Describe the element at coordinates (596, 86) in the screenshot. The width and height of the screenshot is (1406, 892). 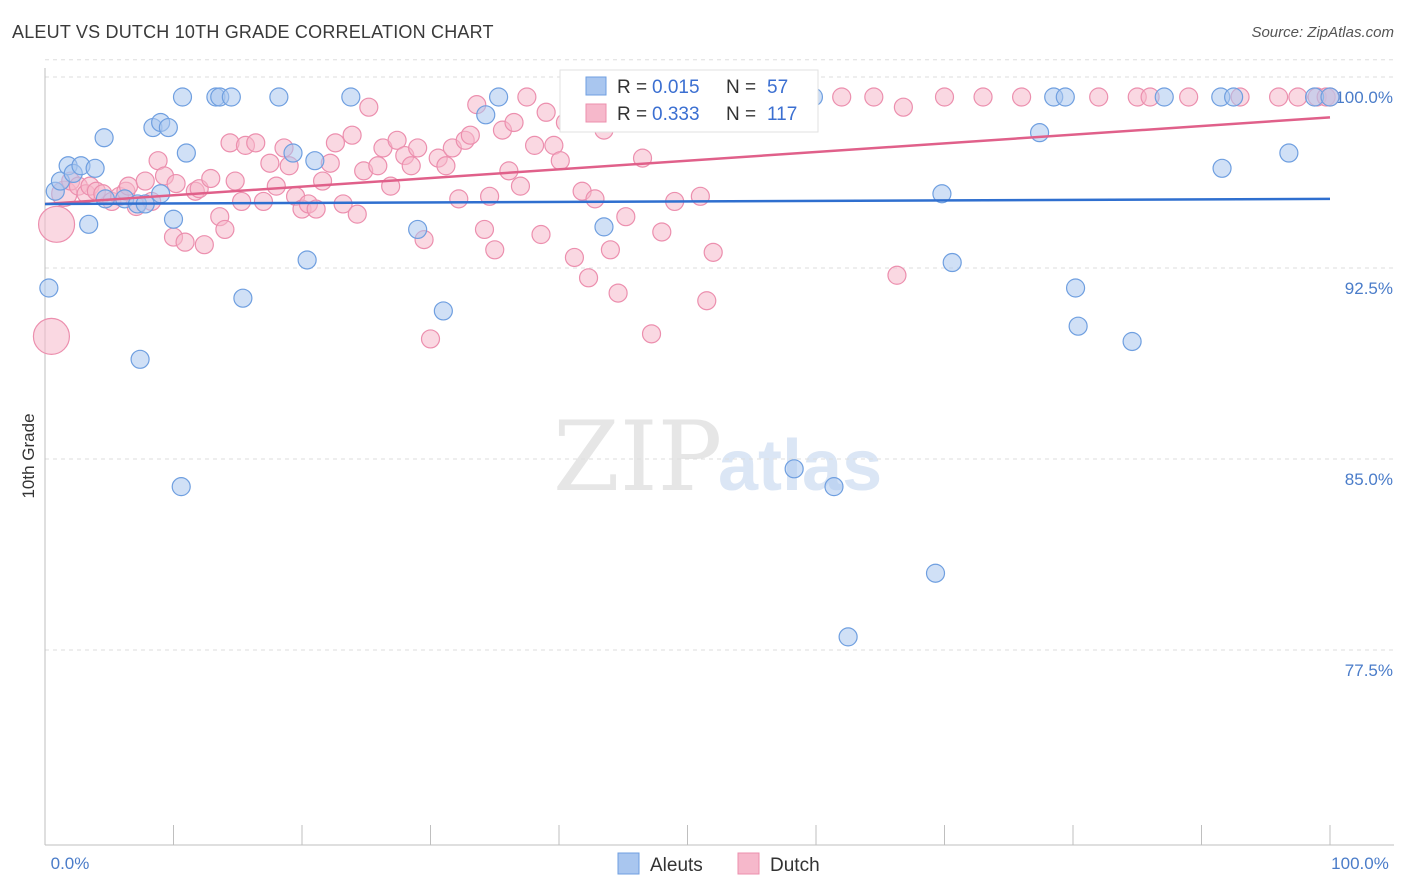
I see `legend-swatch-aleuts` at that location.